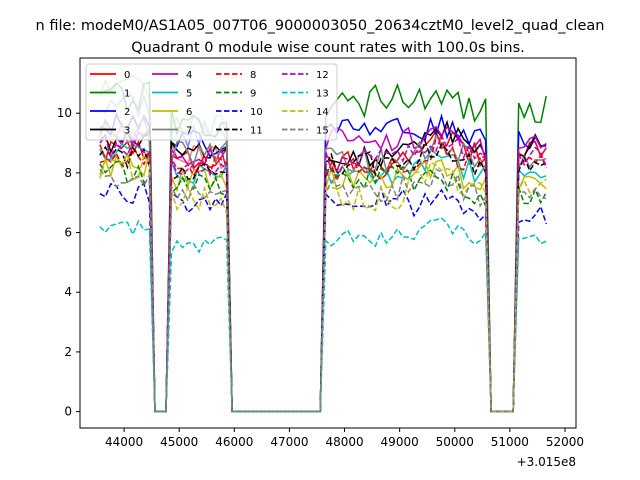 This screenshot has width=640, height=480. Describe the element at coordinates (68, 412) in the screenshot. I see `y-tick-label: 0` at that location.